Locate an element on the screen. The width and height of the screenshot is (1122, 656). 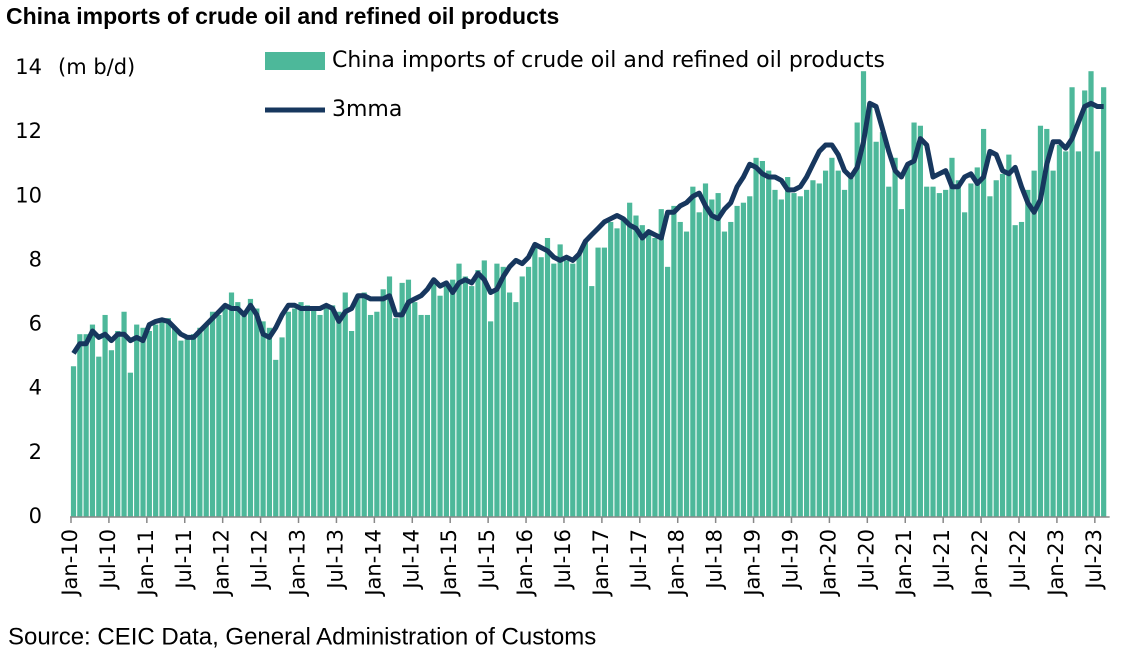
x-tick-label: Jan-13 is located at coordinates (298, 563).